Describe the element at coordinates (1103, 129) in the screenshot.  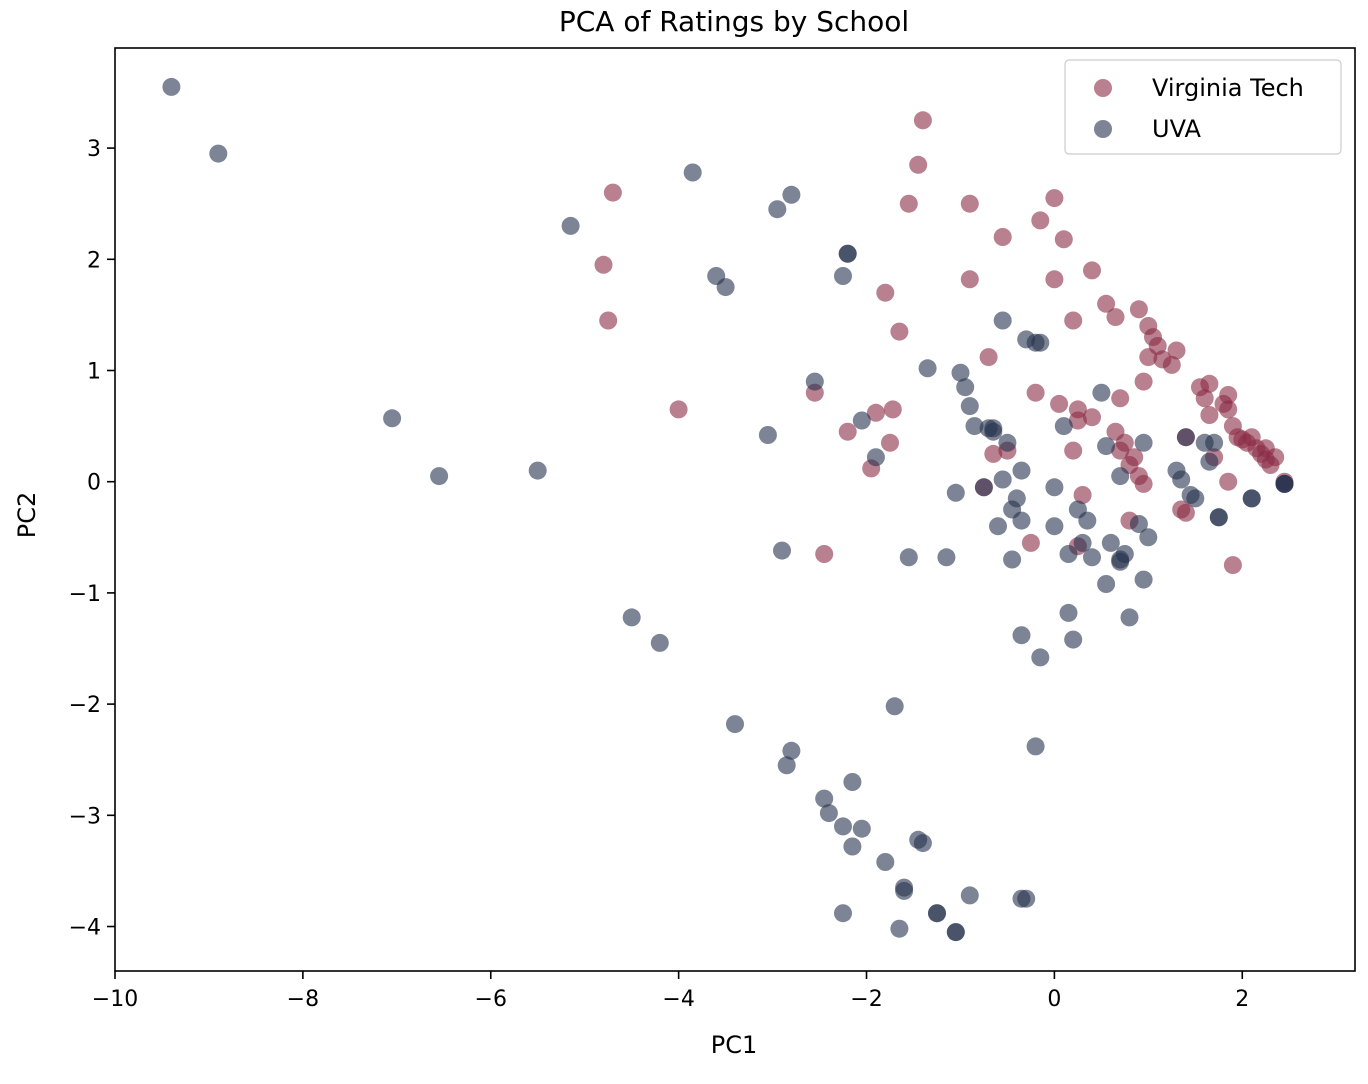
I see `legend-marker-uva` at that location.